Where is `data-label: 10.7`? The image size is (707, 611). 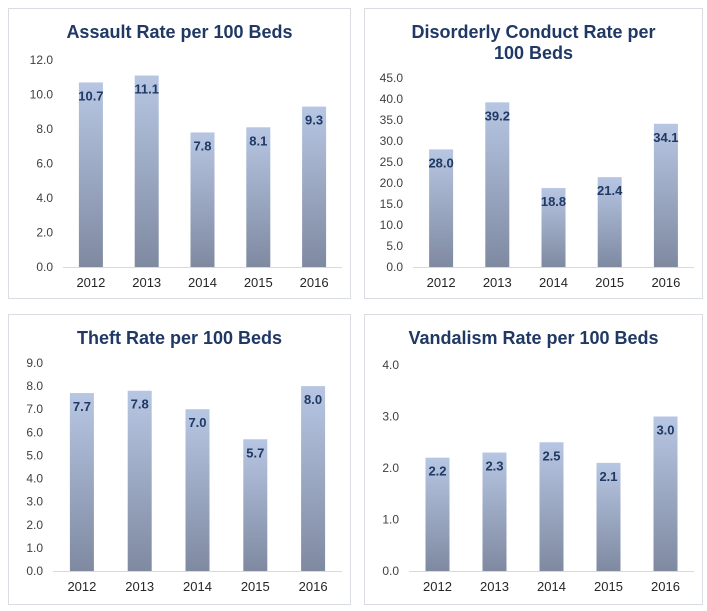 data-label: 10.7 is located at coordinates (90, 95).